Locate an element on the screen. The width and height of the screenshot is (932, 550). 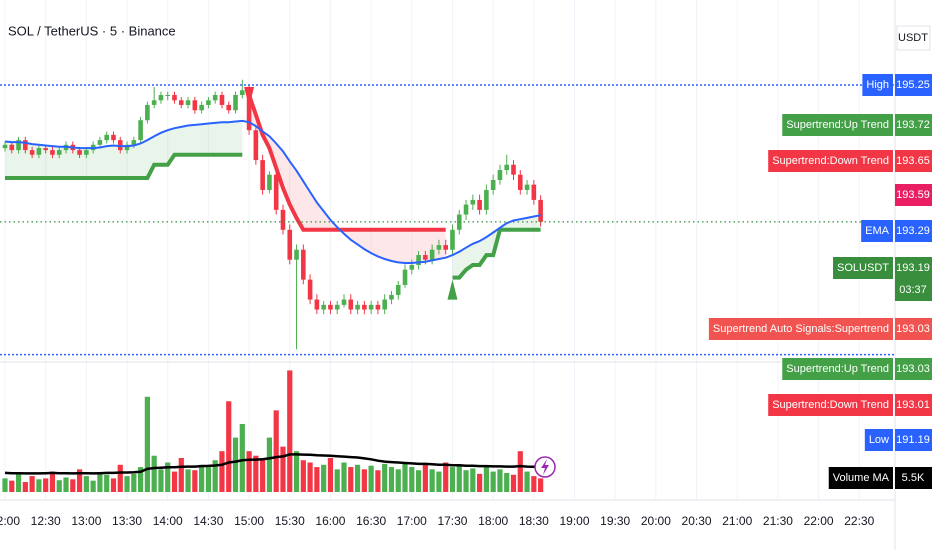
price-label-value: 193.03 is located at coordinates (913, 329).